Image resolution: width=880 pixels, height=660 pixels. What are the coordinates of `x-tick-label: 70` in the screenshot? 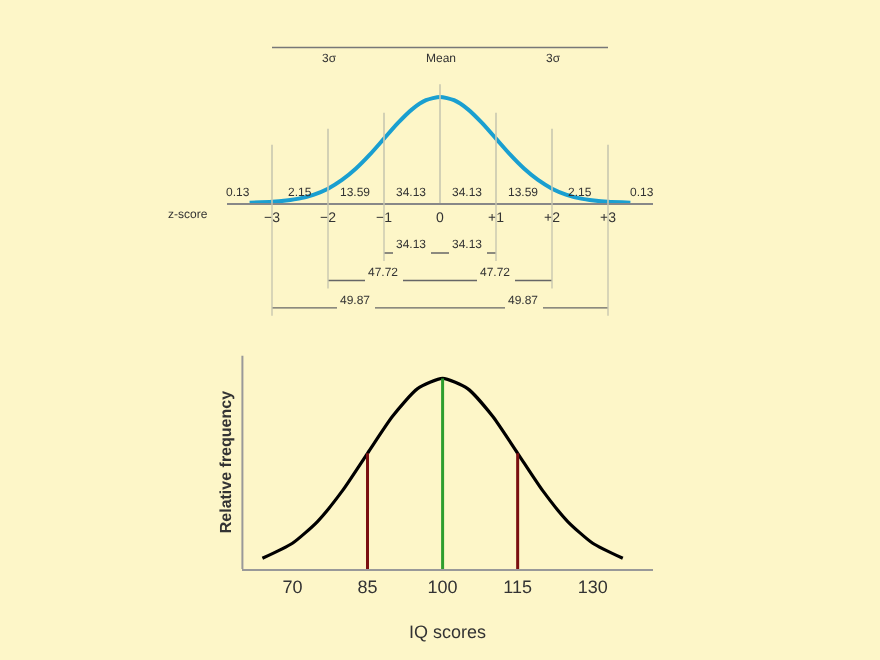 It's located at (292, 586).